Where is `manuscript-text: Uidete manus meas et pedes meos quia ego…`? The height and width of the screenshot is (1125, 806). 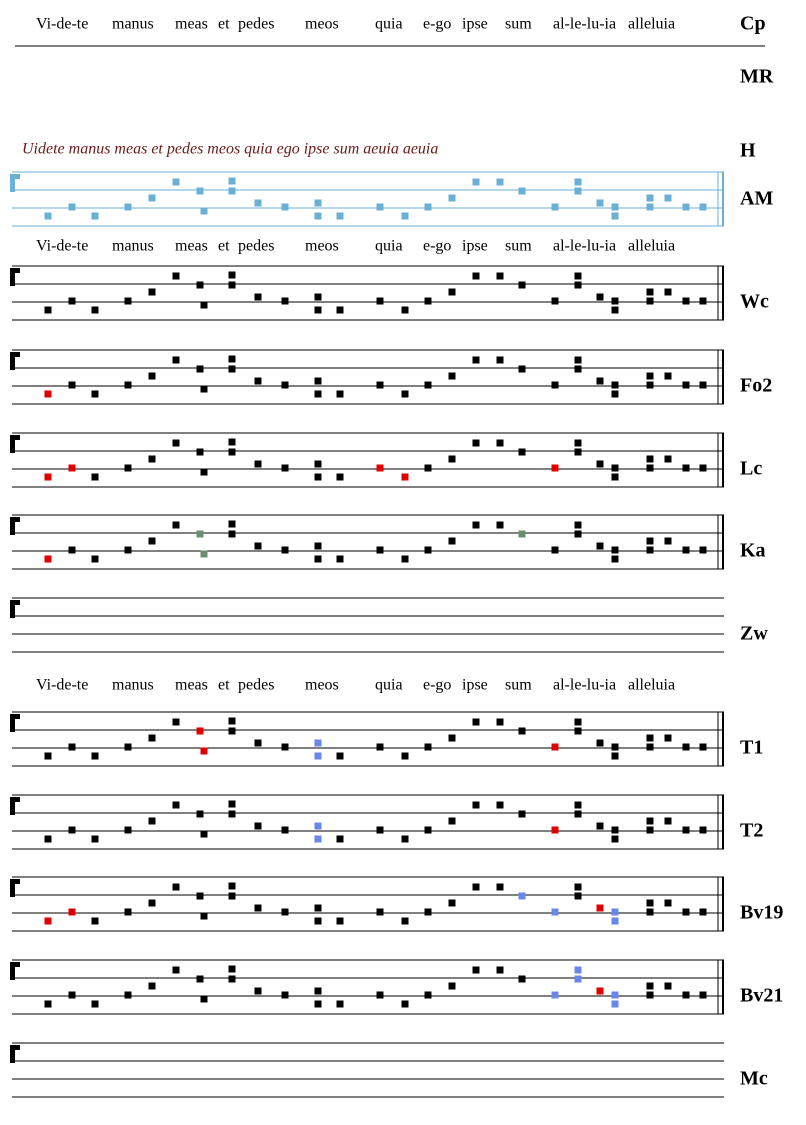 manuscript-text: Uidete manus meas et pedes meos quia ego… is located at coordinates (230, 149).